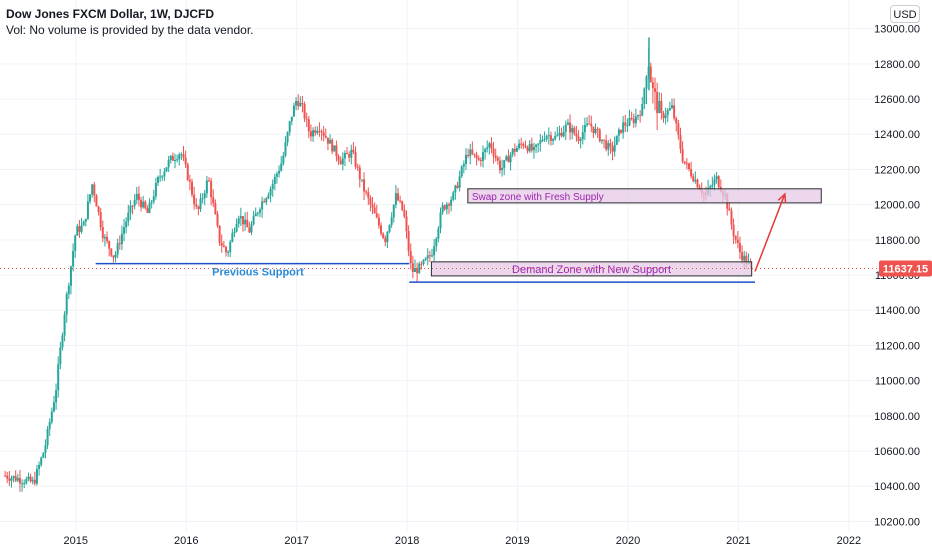 This screenshot has width=932, height=555. I want to click on projection-arrow-head, so click(782, 198).